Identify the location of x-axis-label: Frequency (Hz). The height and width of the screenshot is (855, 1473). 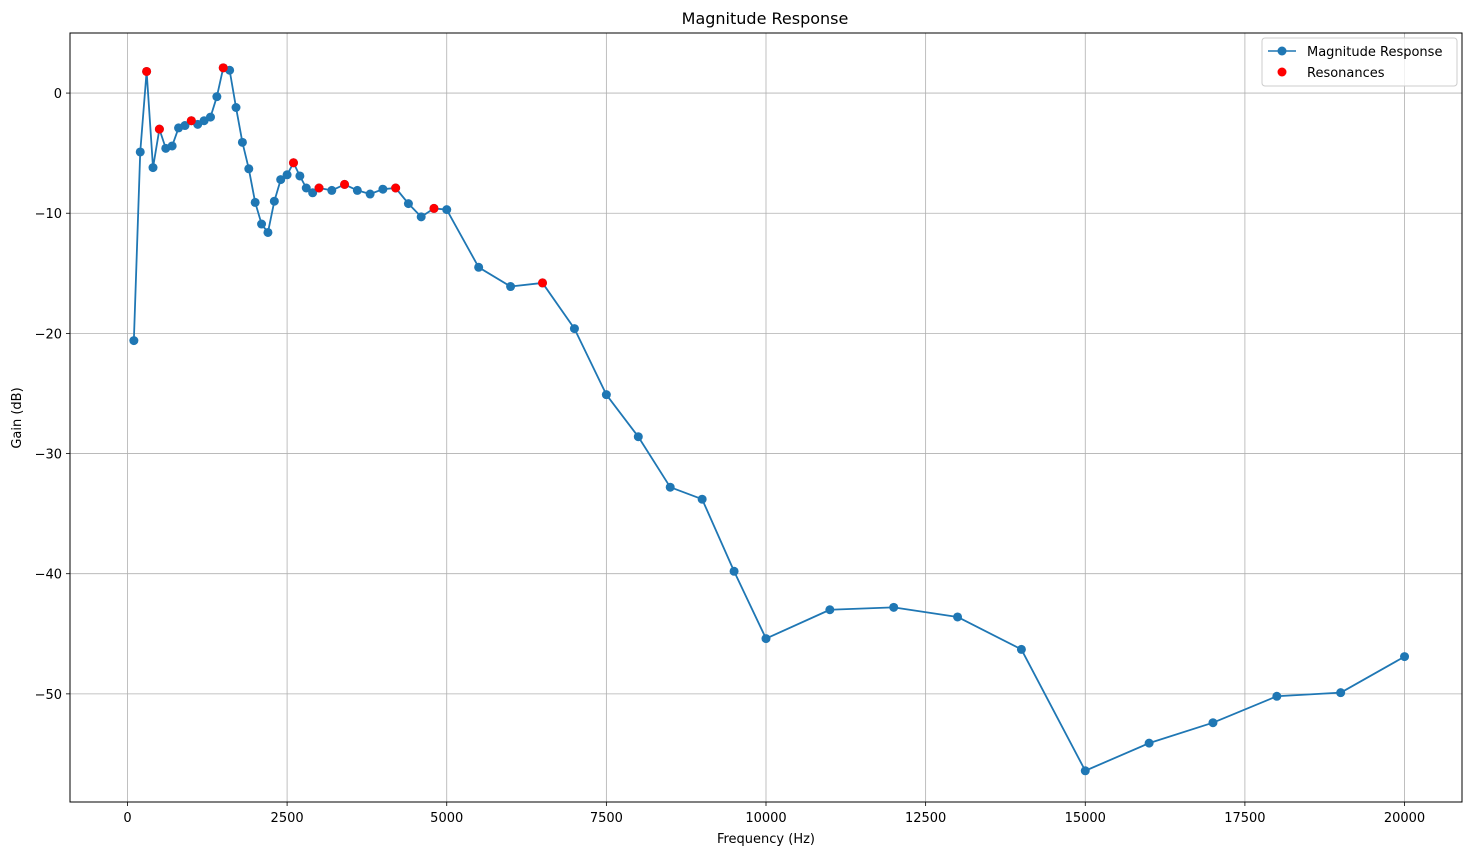
(766, 839).